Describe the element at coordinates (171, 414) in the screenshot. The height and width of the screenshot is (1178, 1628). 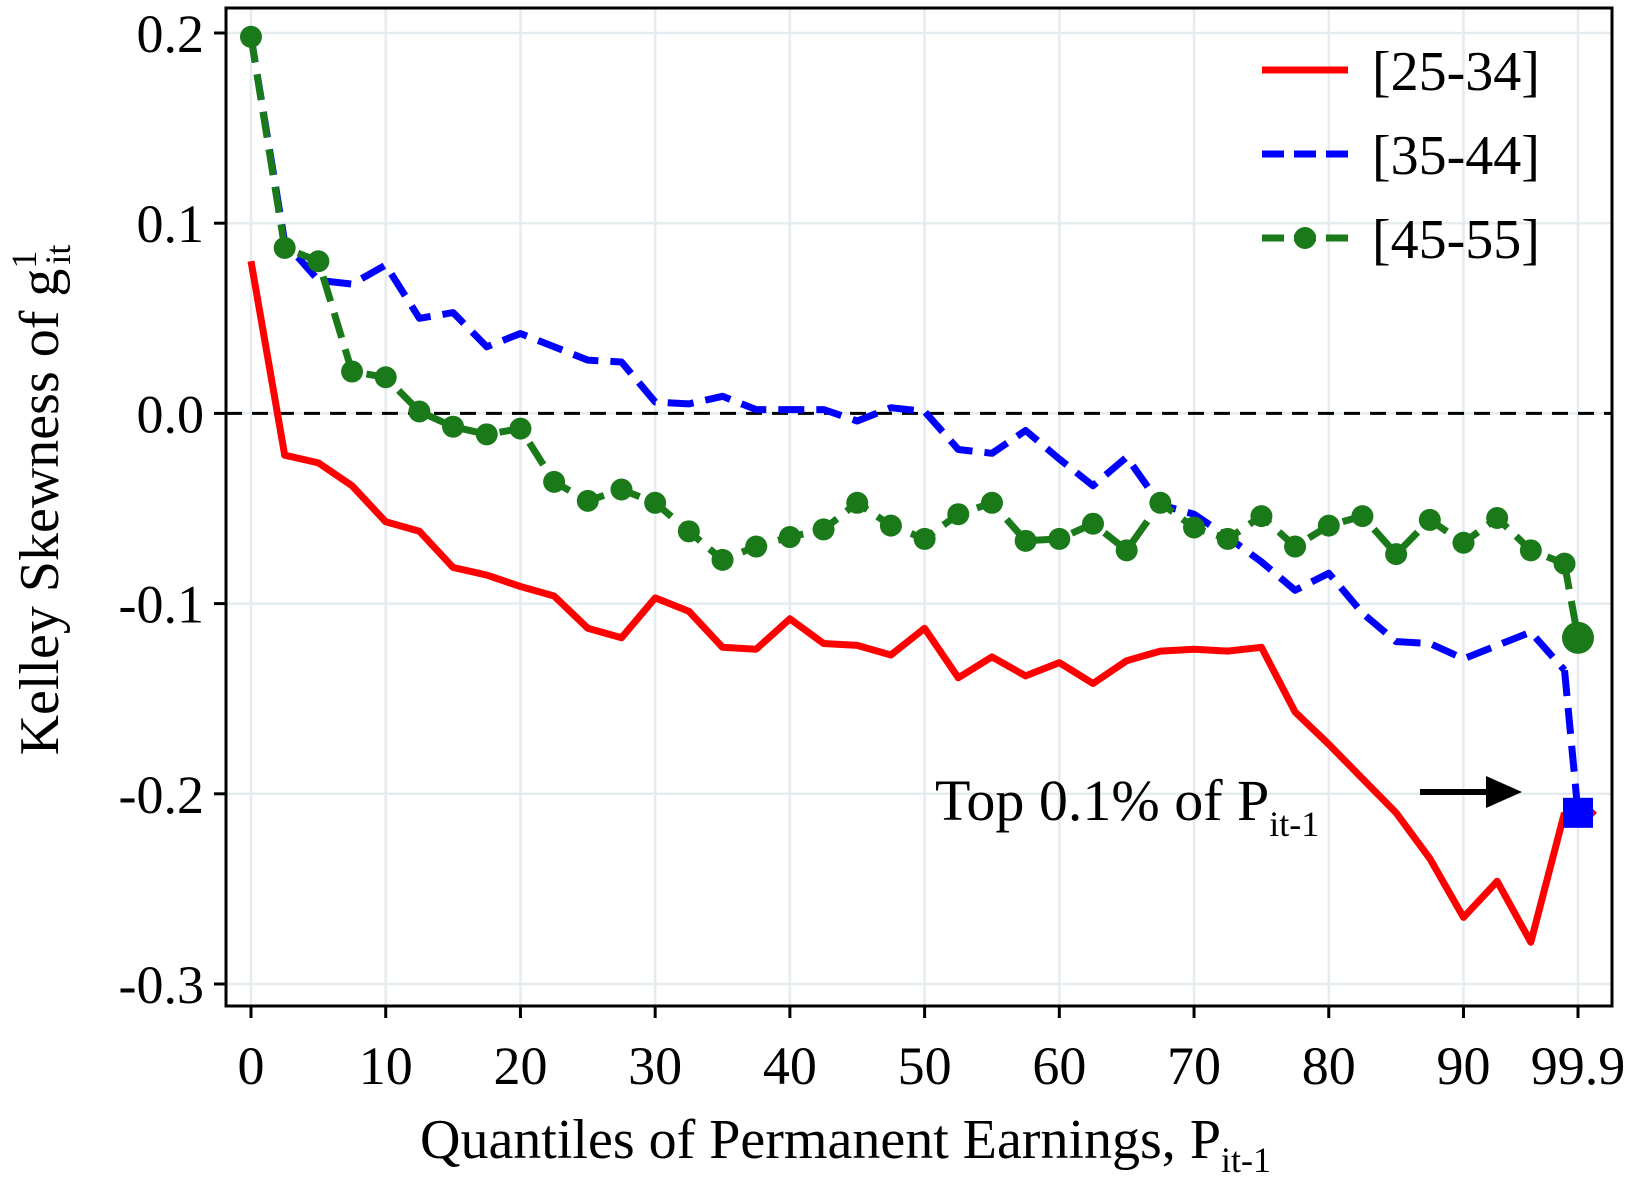
I see `y-tick-label-2: 0.0` at that location.